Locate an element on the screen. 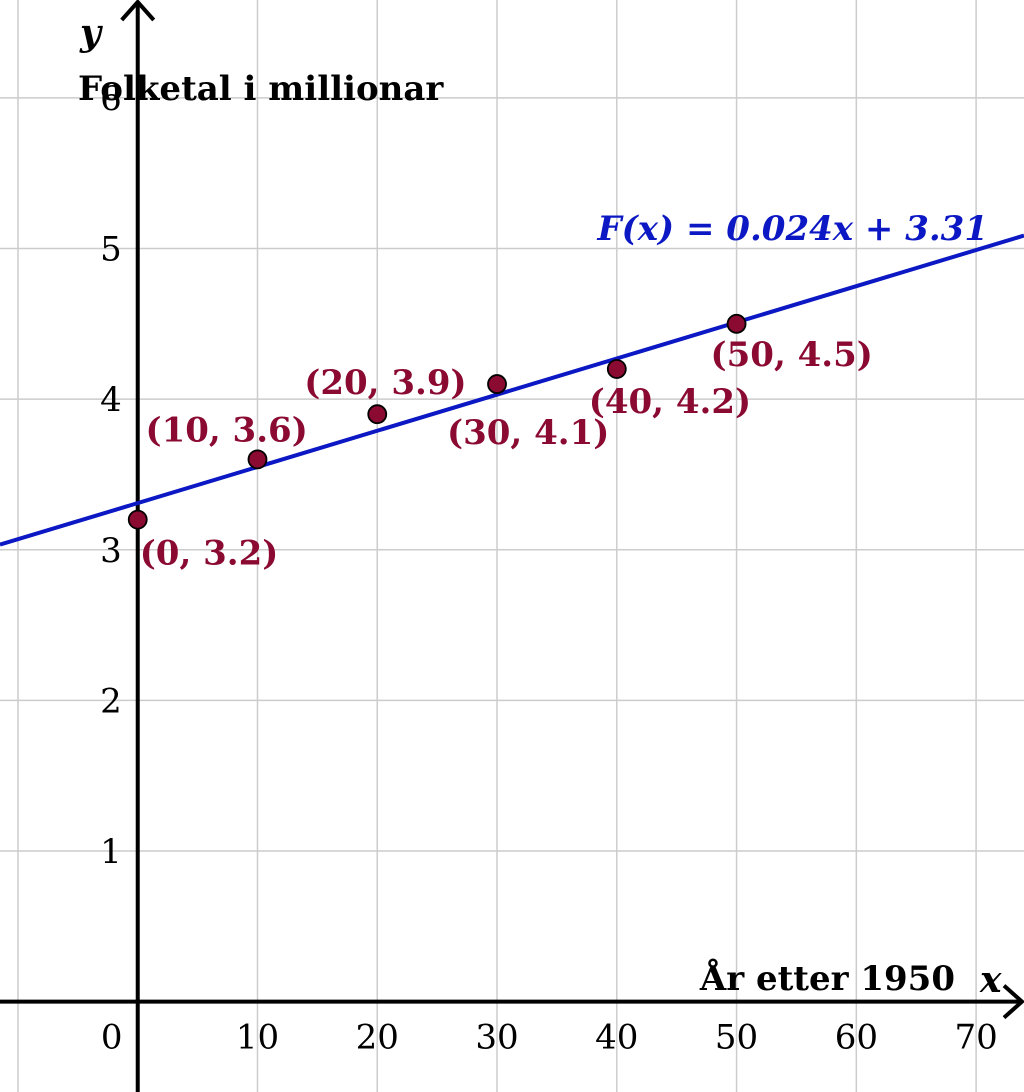  y-tick-label: 5 is located at coordinates (111, 250).